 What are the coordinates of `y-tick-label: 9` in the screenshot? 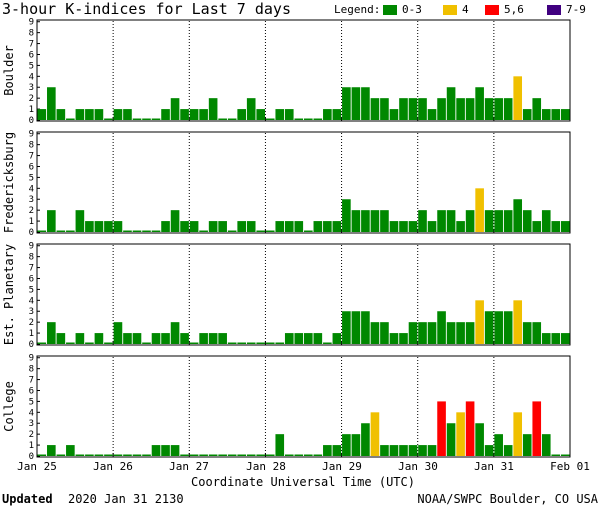 It's located at (31, 23).